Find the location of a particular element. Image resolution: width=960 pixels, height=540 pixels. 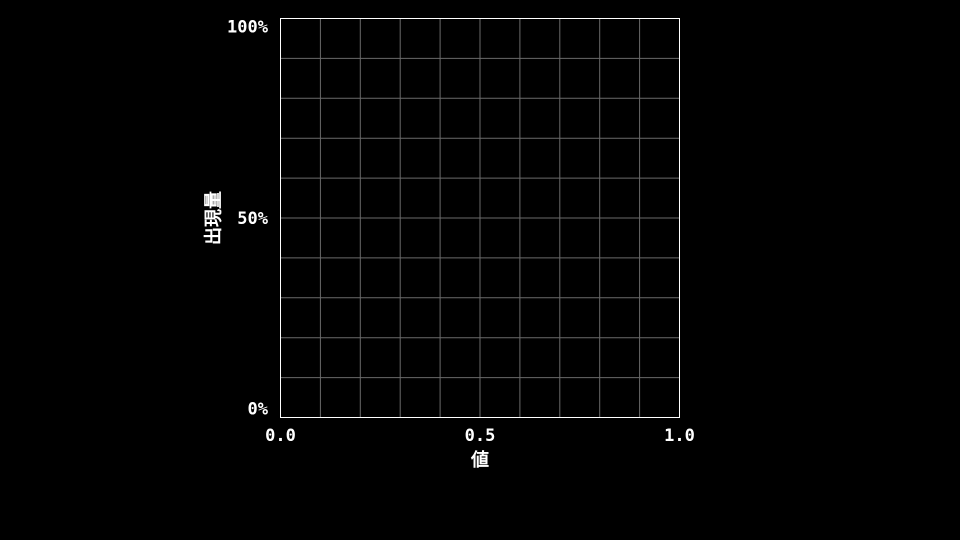

x-tick-label: 1.0 is located at coordinates (679, 436).